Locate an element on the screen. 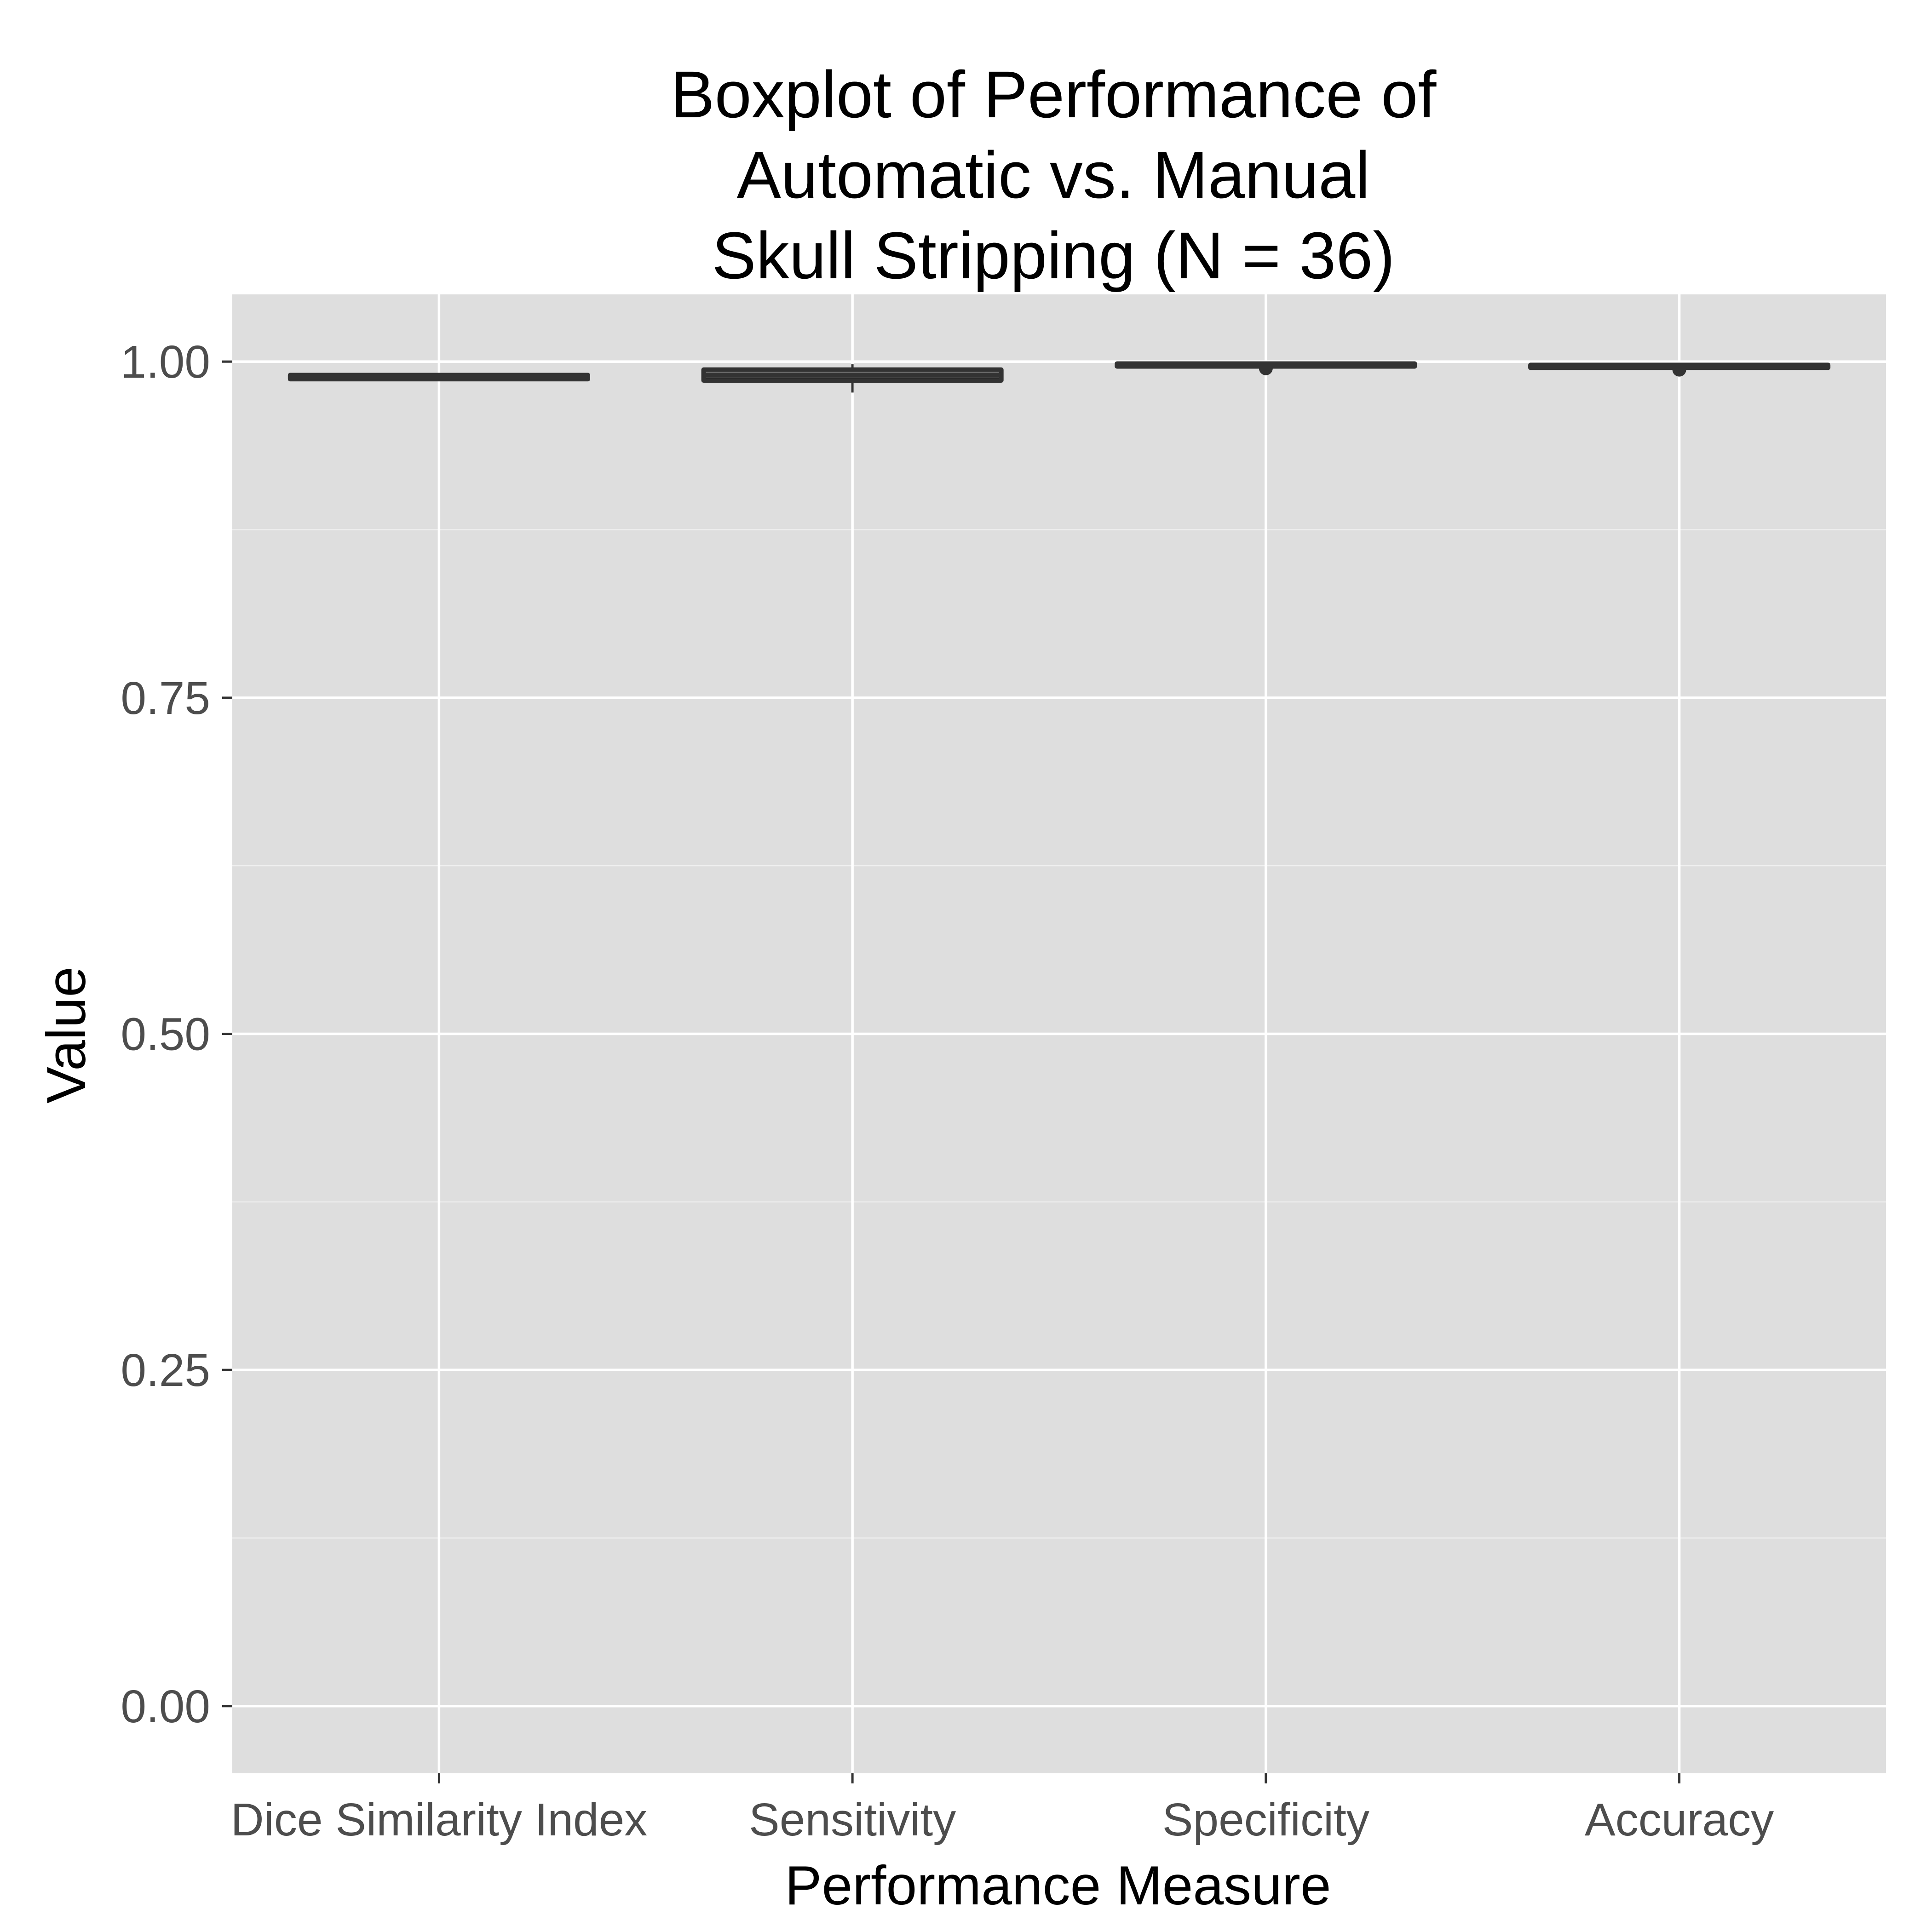 This screenshot has width=1932, height=1932. x-tick-label: Accuracy is located at coordinates (1679, 1820).